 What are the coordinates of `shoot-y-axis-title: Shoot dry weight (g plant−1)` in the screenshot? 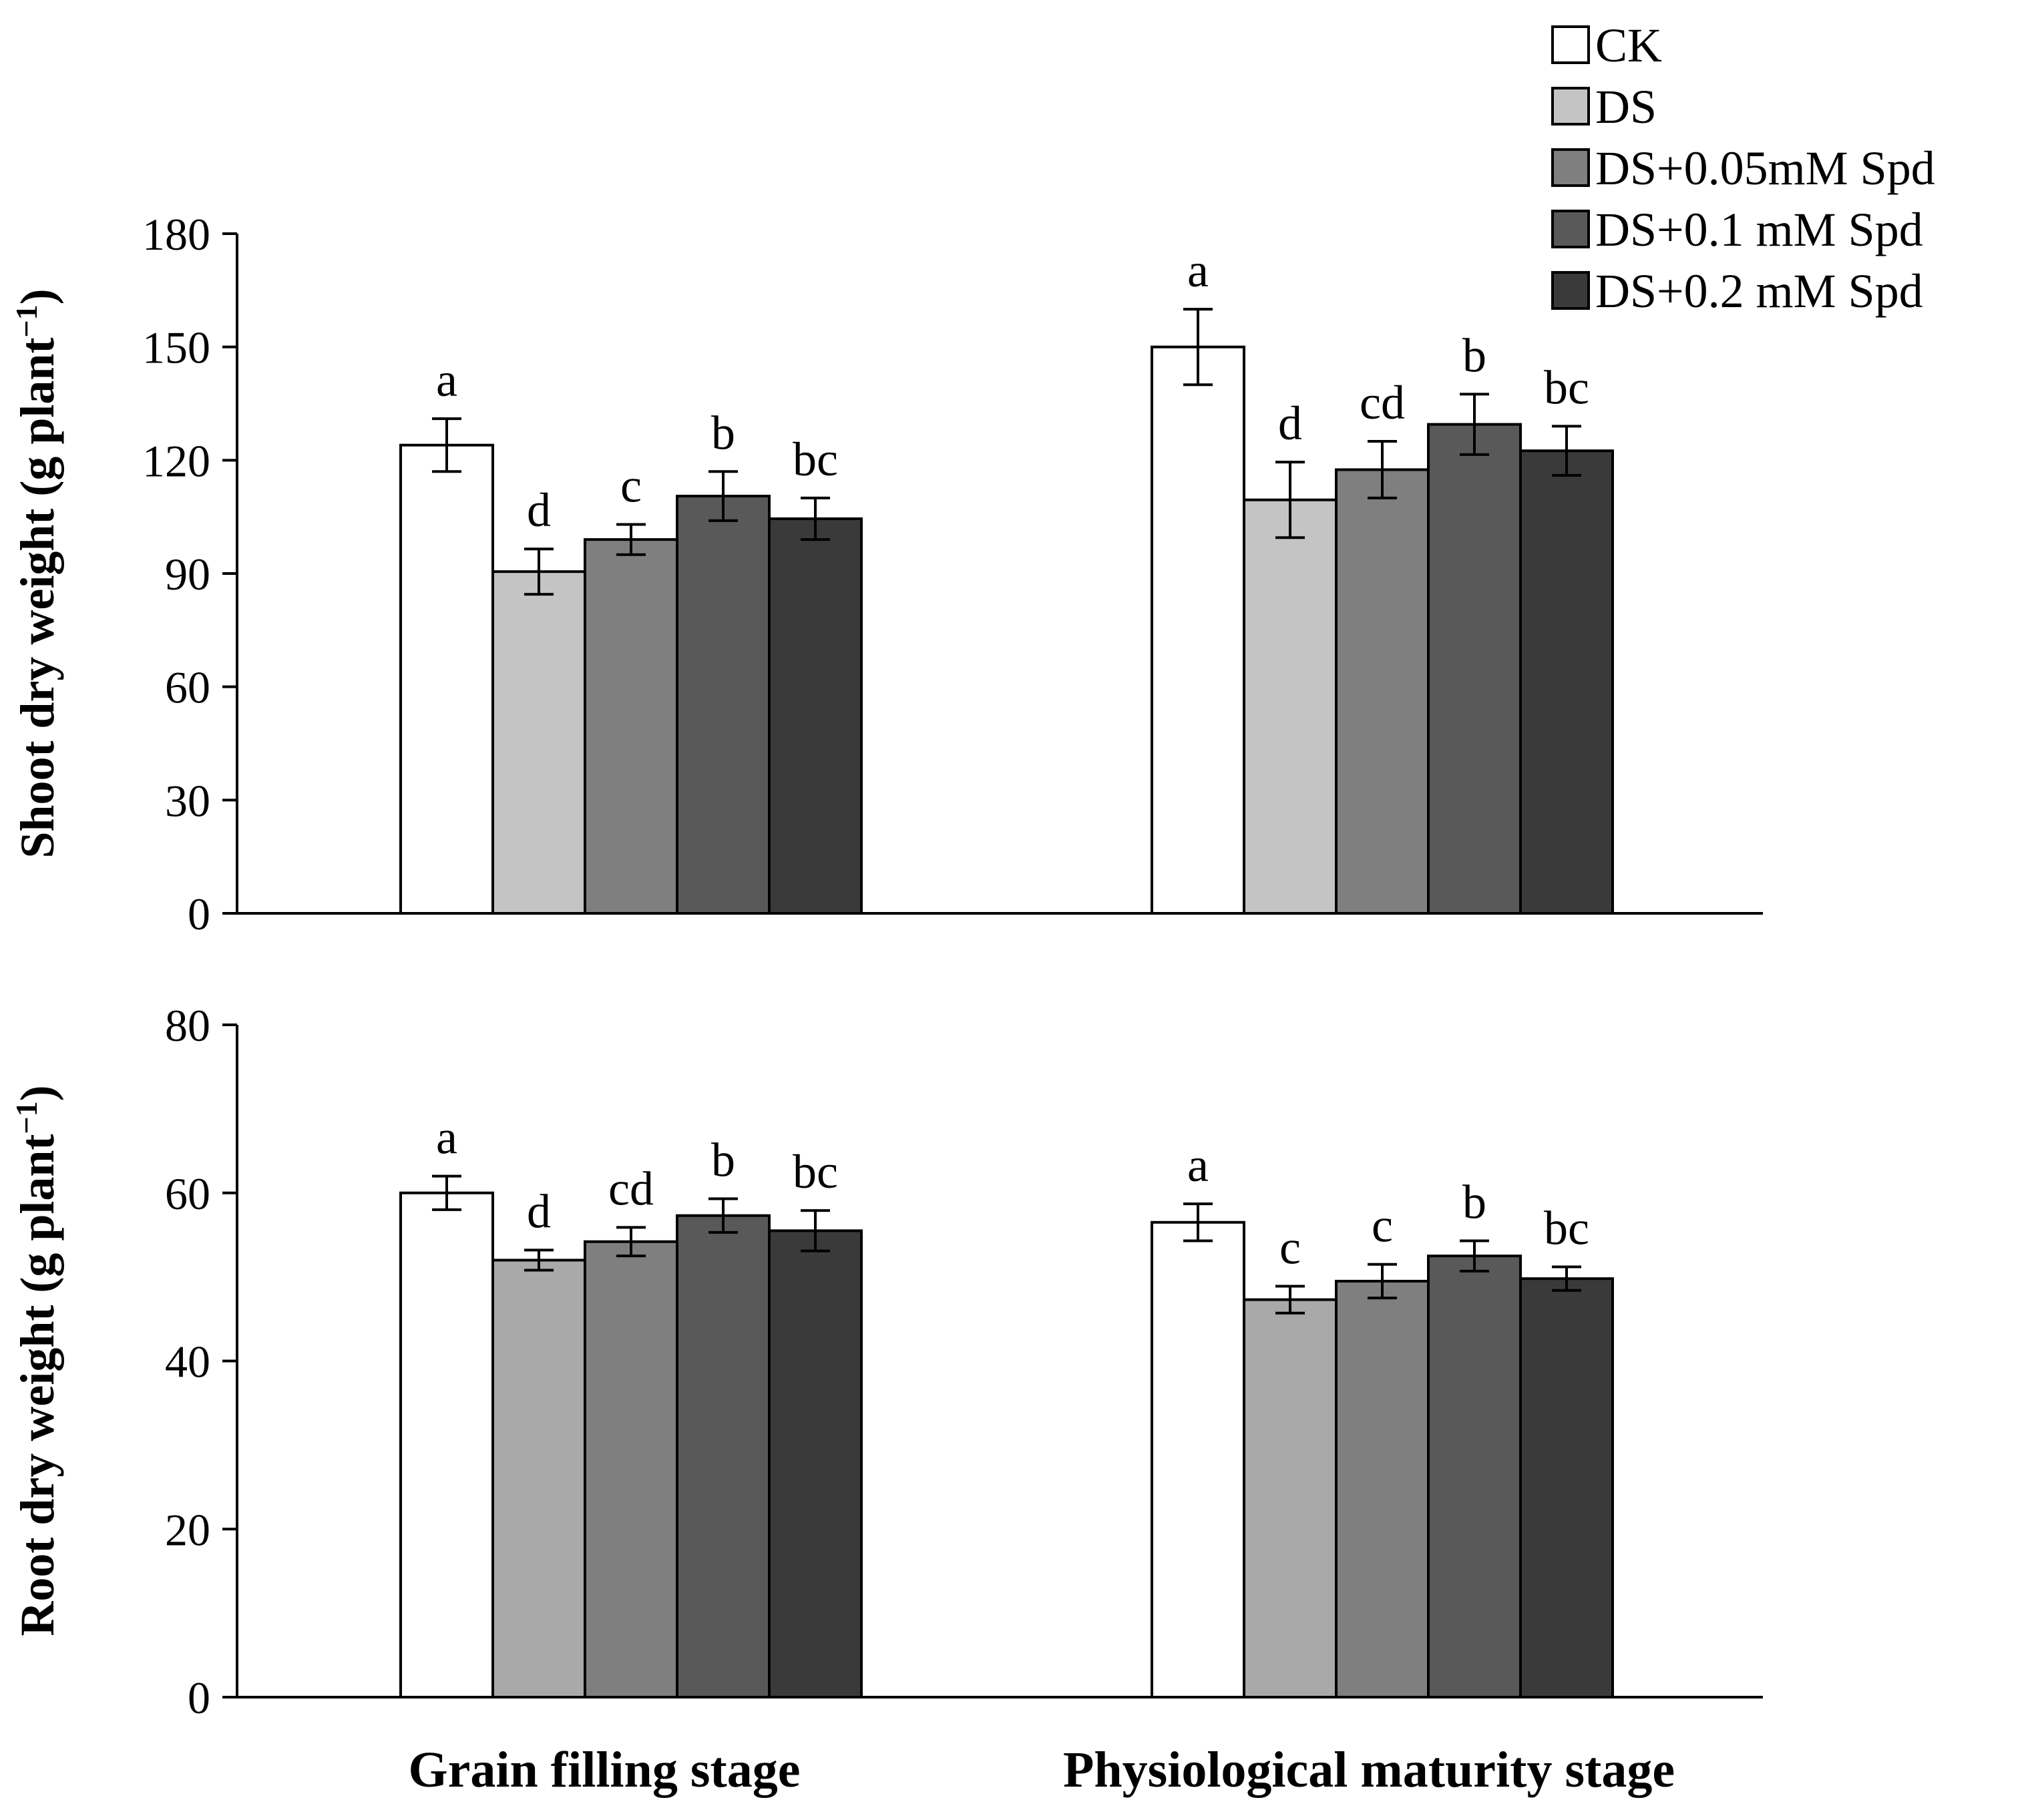 It's located at (37, 573).